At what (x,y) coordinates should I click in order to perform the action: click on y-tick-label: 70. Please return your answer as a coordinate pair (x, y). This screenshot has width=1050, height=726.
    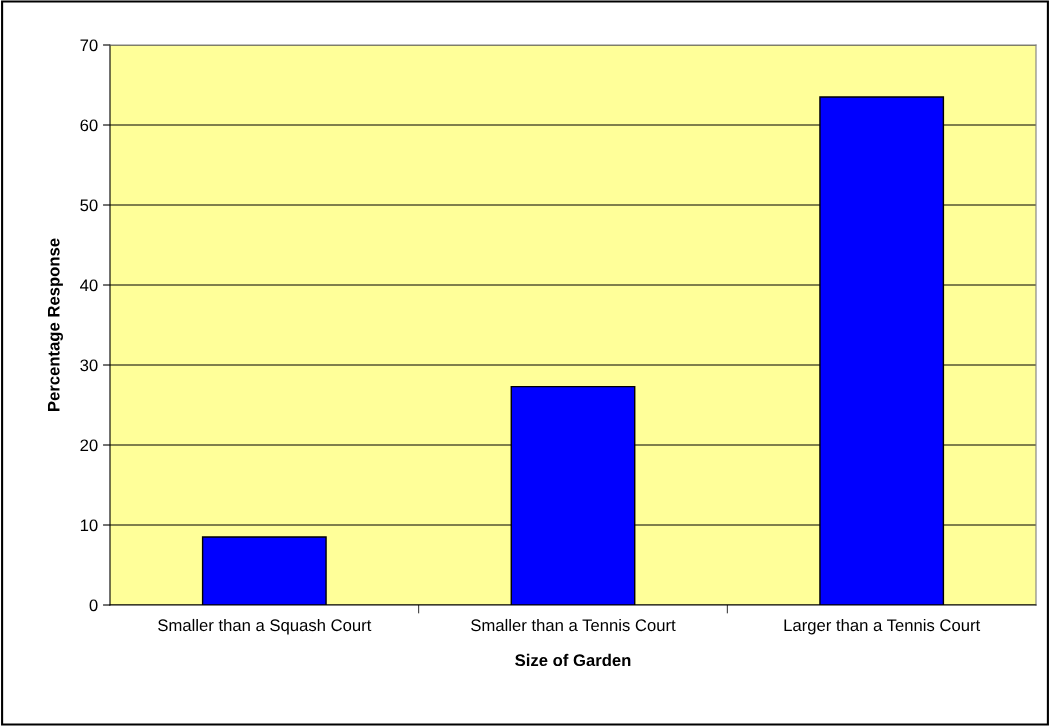
    Looking at the image, I should click on (89, 45).